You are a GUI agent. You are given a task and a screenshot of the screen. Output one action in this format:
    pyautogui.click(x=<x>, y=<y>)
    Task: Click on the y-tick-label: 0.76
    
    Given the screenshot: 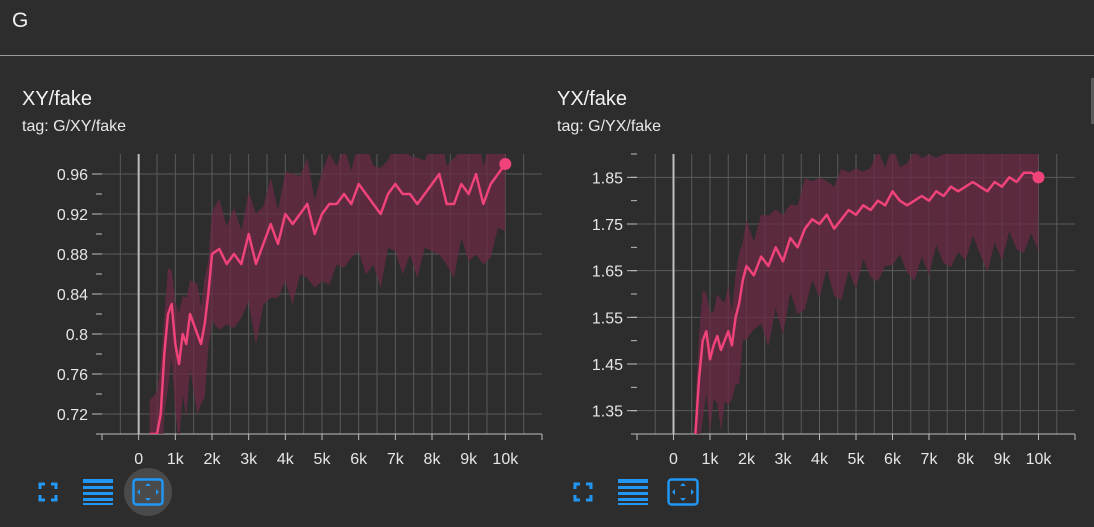 What is the action you would take?
    pyautogui.click(x=72, y=375)
    